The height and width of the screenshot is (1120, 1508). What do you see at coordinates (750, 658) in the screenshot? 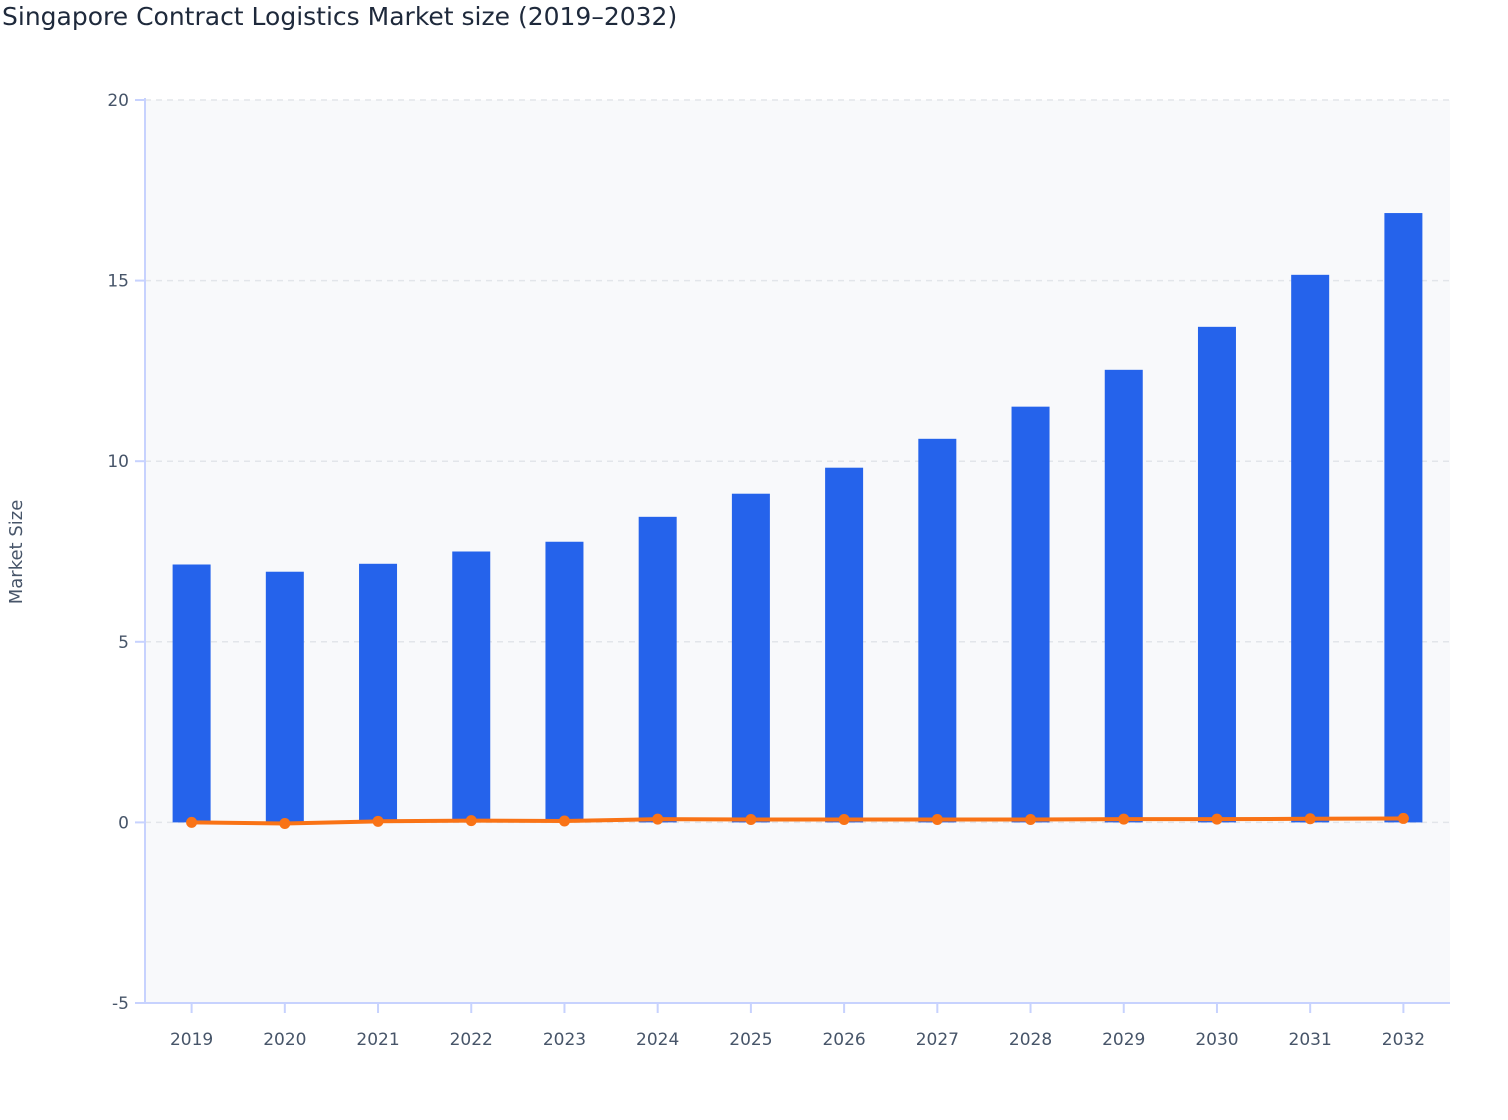
I see `bar-2025` at bounding box center [750, 658].